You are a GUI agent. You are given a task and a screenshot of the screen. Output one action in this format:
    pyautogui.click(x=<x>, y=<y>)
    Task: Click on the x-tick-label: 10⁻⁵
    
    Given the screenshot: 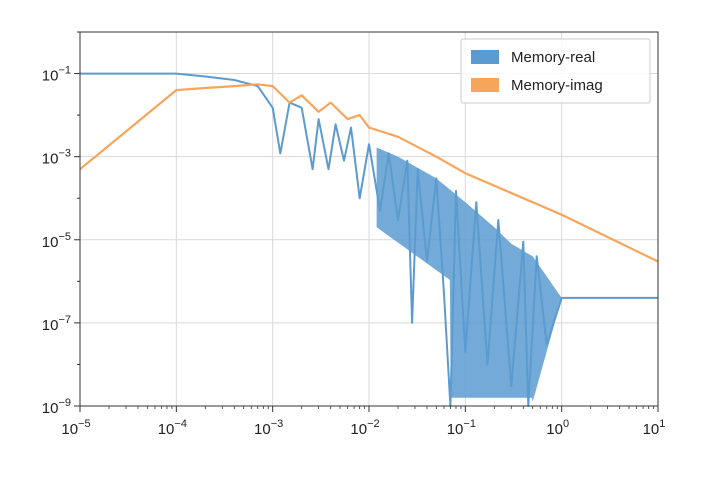 What is the action you would take?
    pyautogui.click(x=75, y=428)
    